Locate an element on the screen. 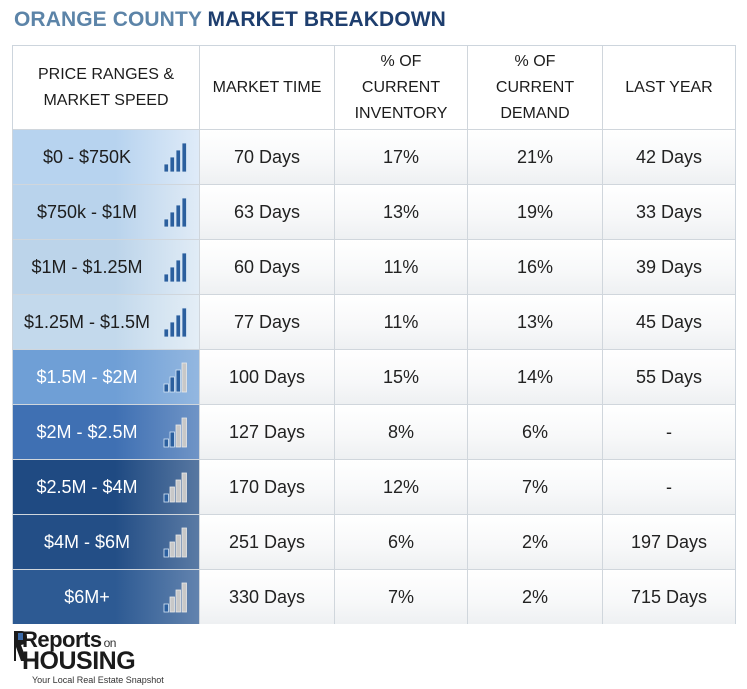 The image size is (747, 689). logo-line2: HOUSING is located at coordinates (79, 661).